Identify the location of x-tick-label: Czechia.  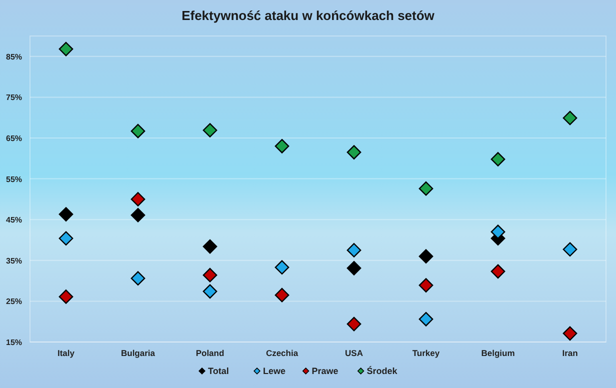
(282, 353).